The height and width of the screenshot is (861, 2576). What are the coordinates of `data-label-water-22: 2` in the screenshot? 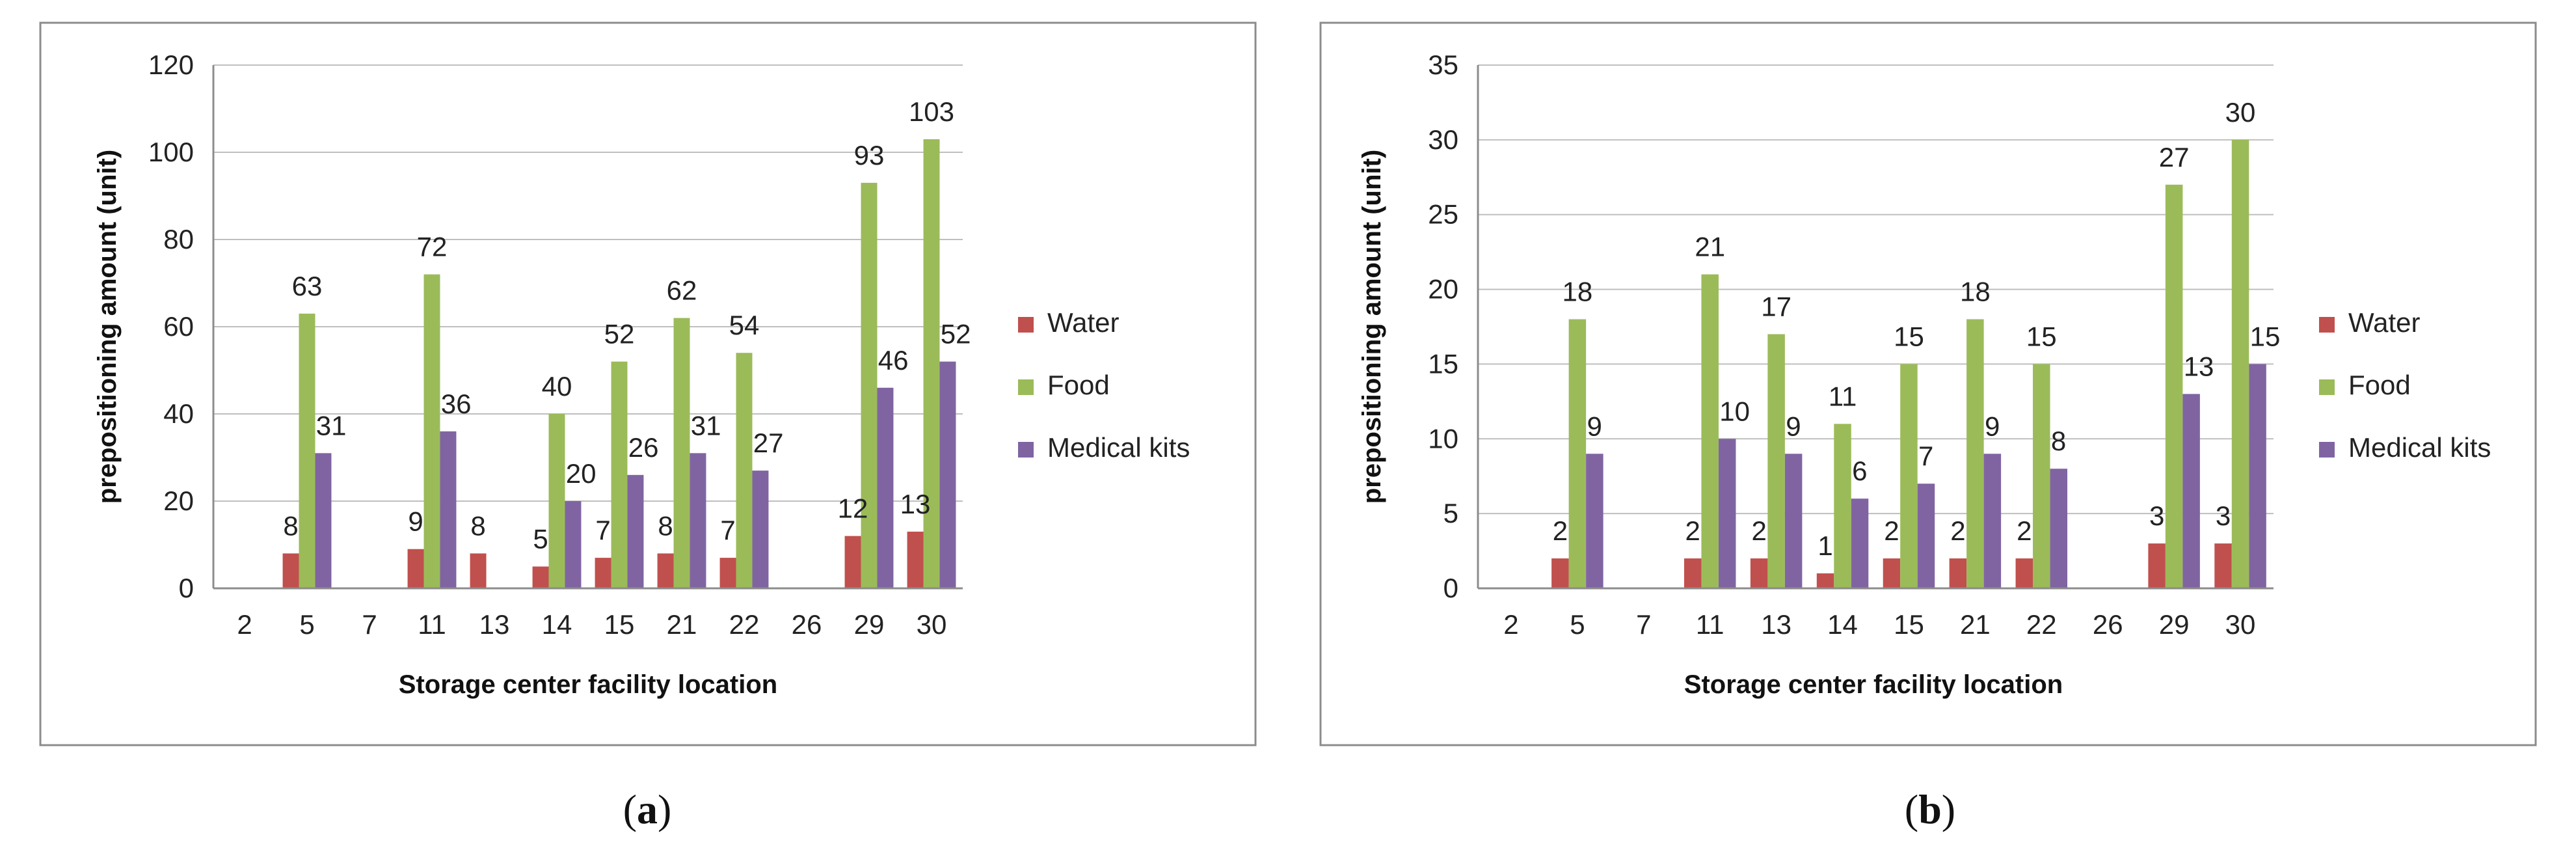 It's located at (2024, 530).